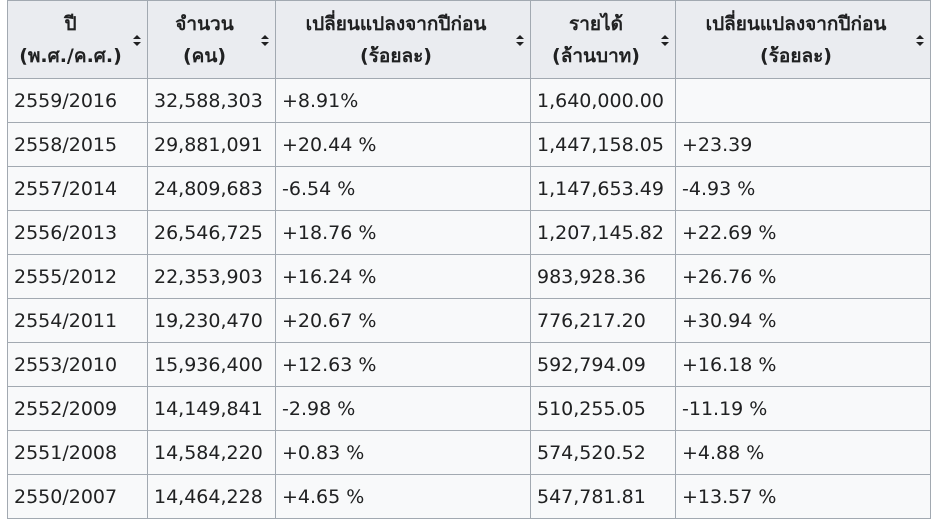  What do you see at coordinates (803, 100) in the screenshot?
I see `table-cell` at bounding box center [803, 100].